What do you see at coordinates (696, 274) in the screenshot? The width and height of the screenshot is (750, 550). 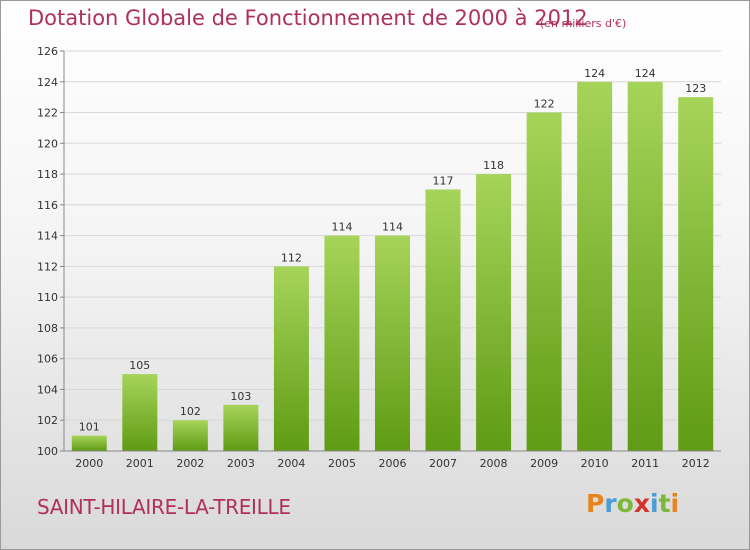 I see `bar-2012` at bounding box center [696, 274].